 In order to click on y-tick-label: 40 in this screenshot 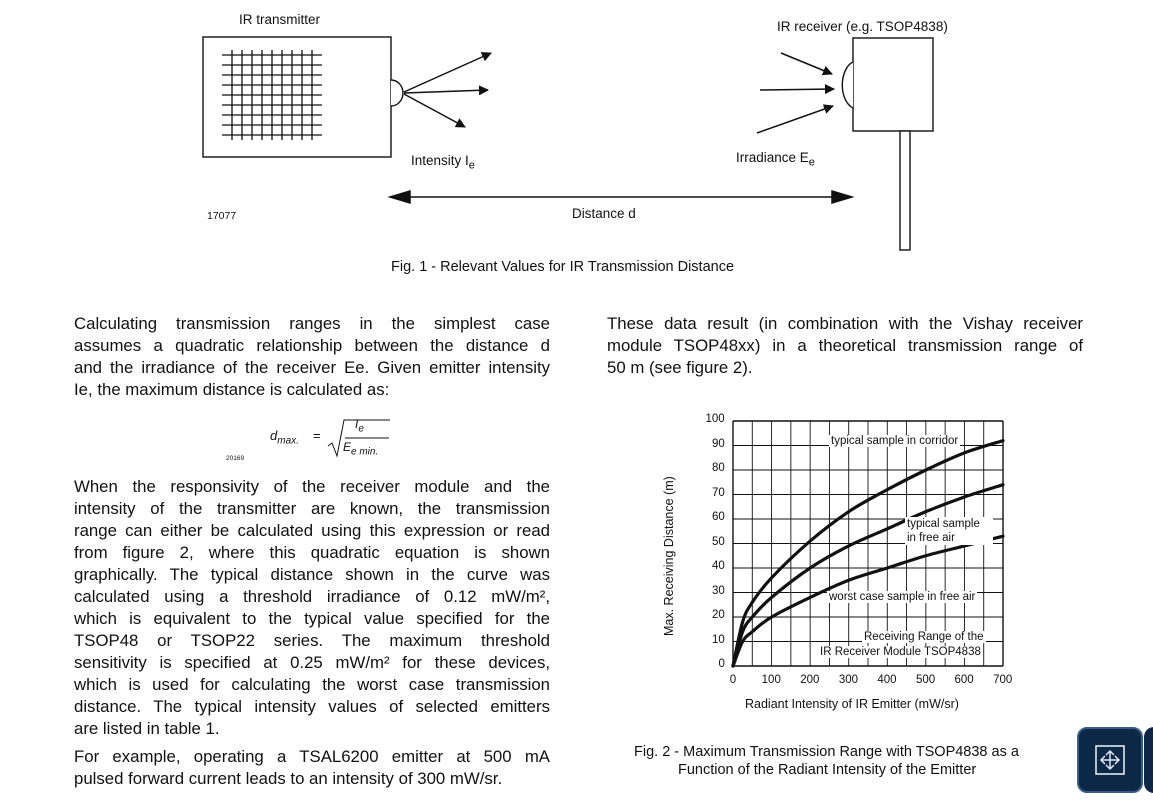, I will do `click(718, 566)`.